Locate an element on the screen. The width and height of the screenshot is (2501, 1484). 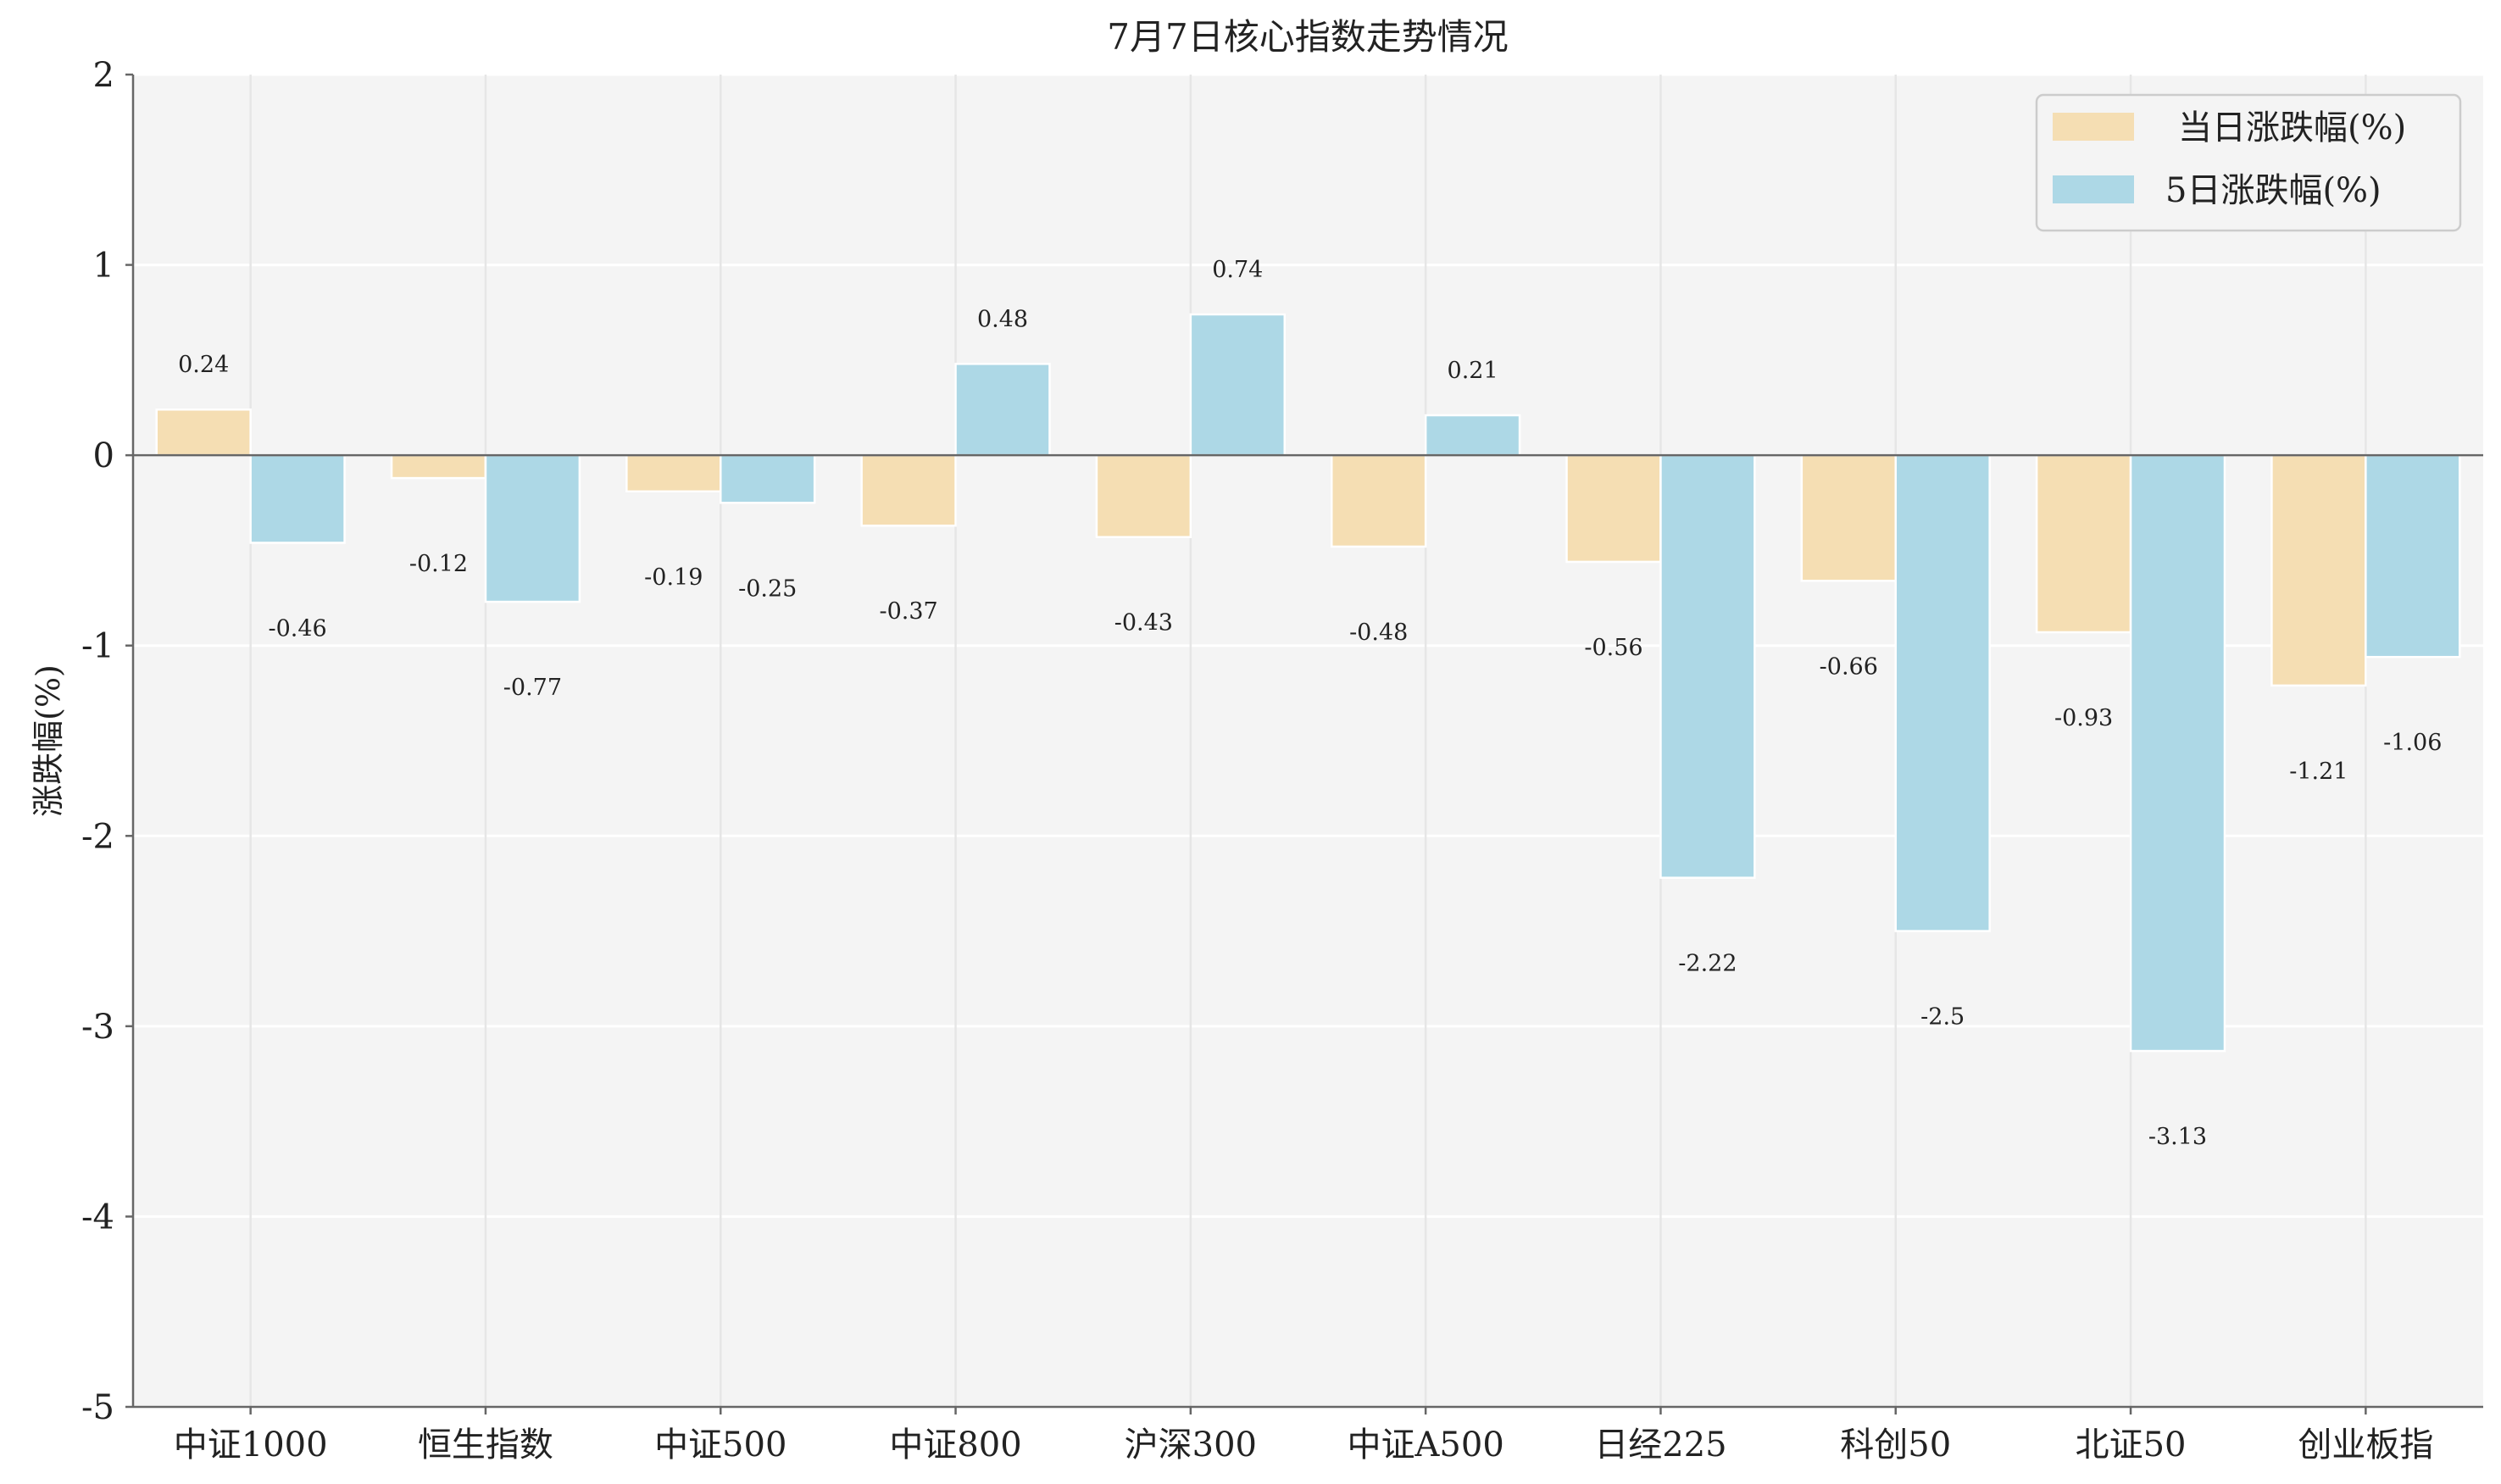
y-tick-label: 0 is located at coordinates (103, 456).